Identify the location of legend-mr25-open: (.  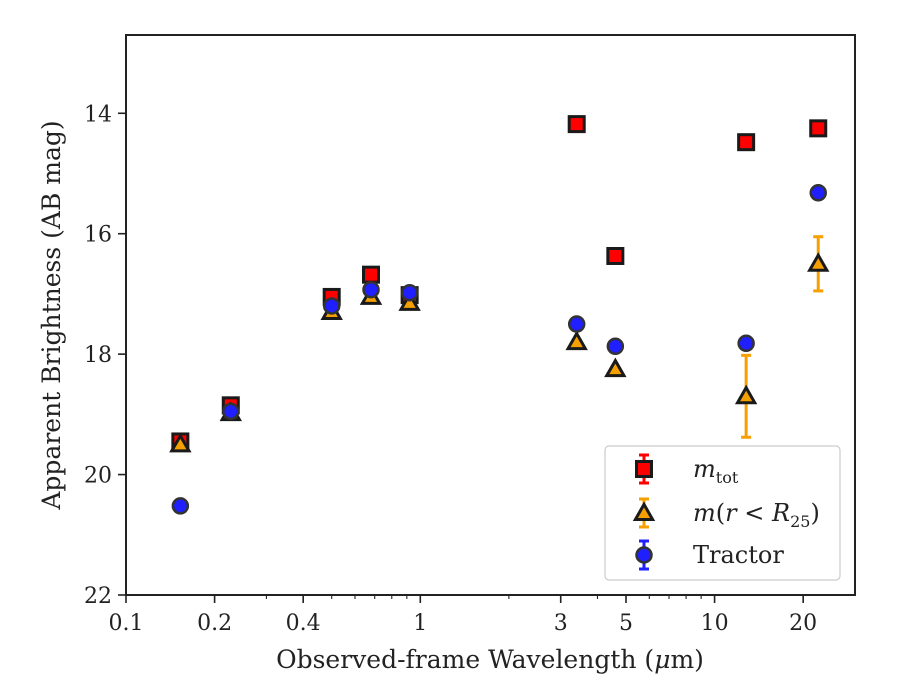
(720, 513).